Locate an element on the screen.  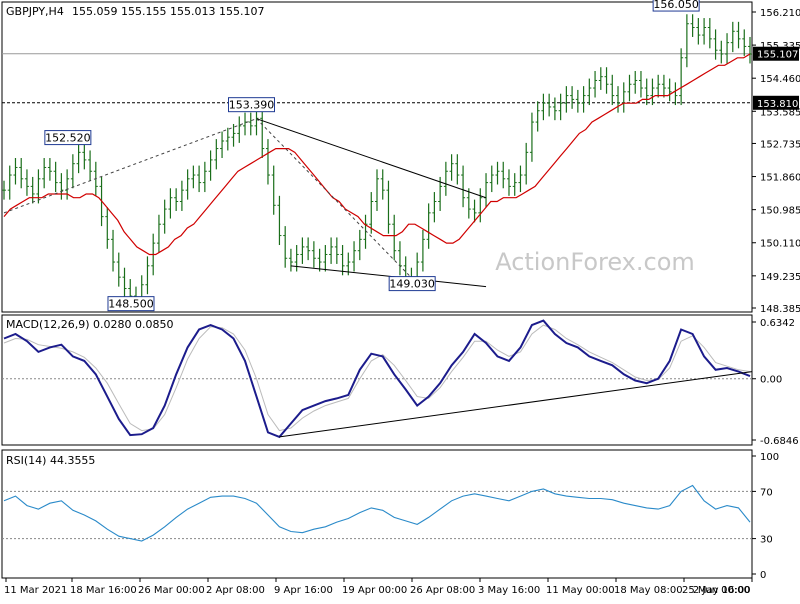
price-y-tick-label: 154.460 is located at coordinates (780, 79).